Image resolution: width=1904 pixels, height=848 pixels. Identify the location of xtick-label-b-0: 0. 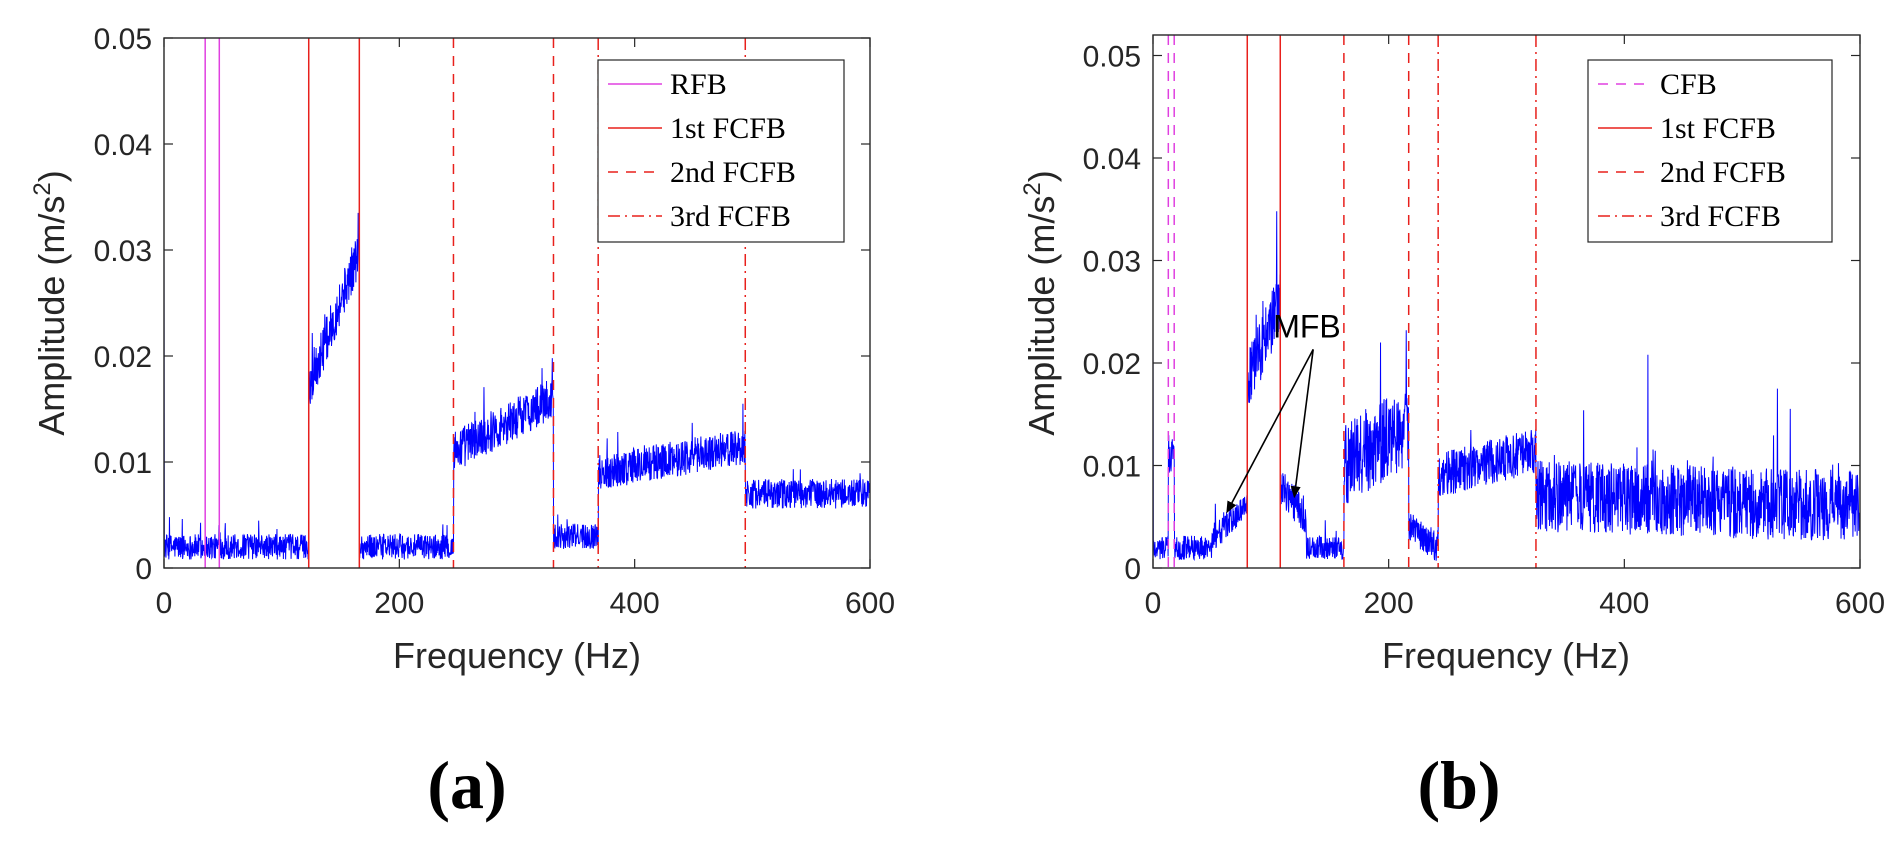
(1153, 603).